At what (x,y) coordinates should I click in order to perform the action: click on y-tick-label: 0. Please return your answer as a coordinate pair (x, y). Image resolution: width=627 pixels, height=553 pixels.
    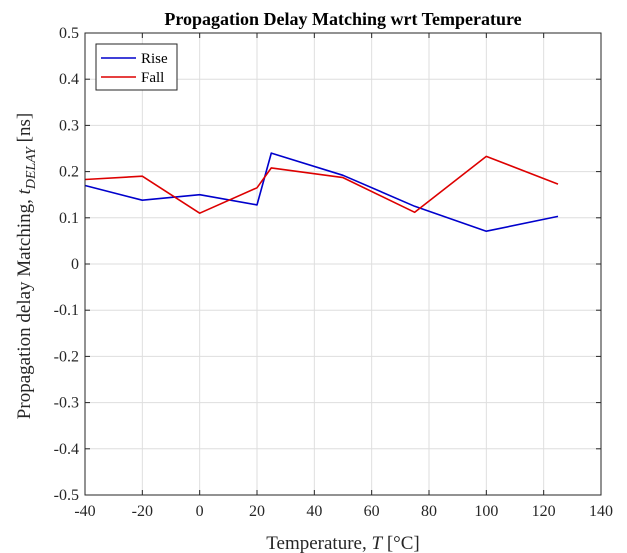
    Looking at the image, I should click on (75, 264).